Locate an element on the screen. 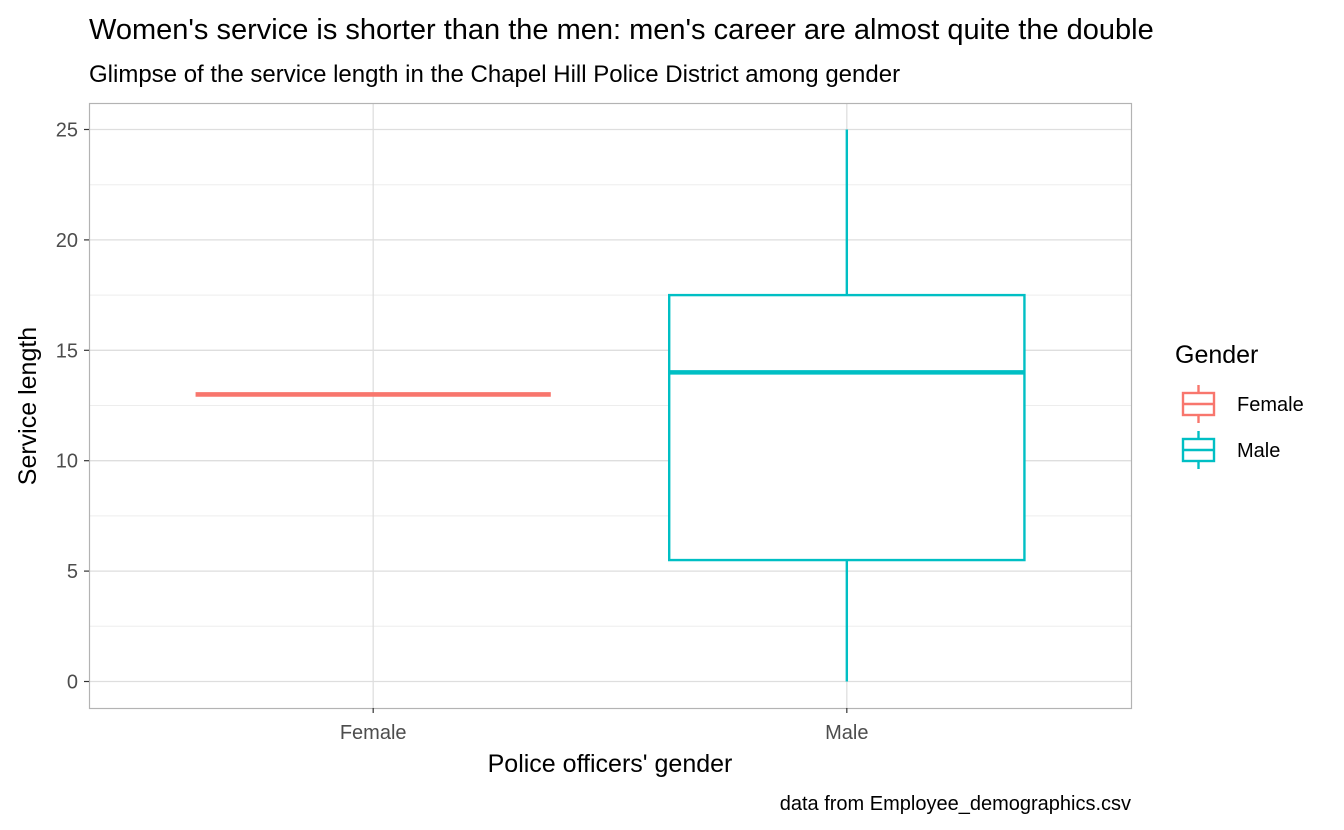  y-tick-label: 20 is located at coordinates (67, 241).